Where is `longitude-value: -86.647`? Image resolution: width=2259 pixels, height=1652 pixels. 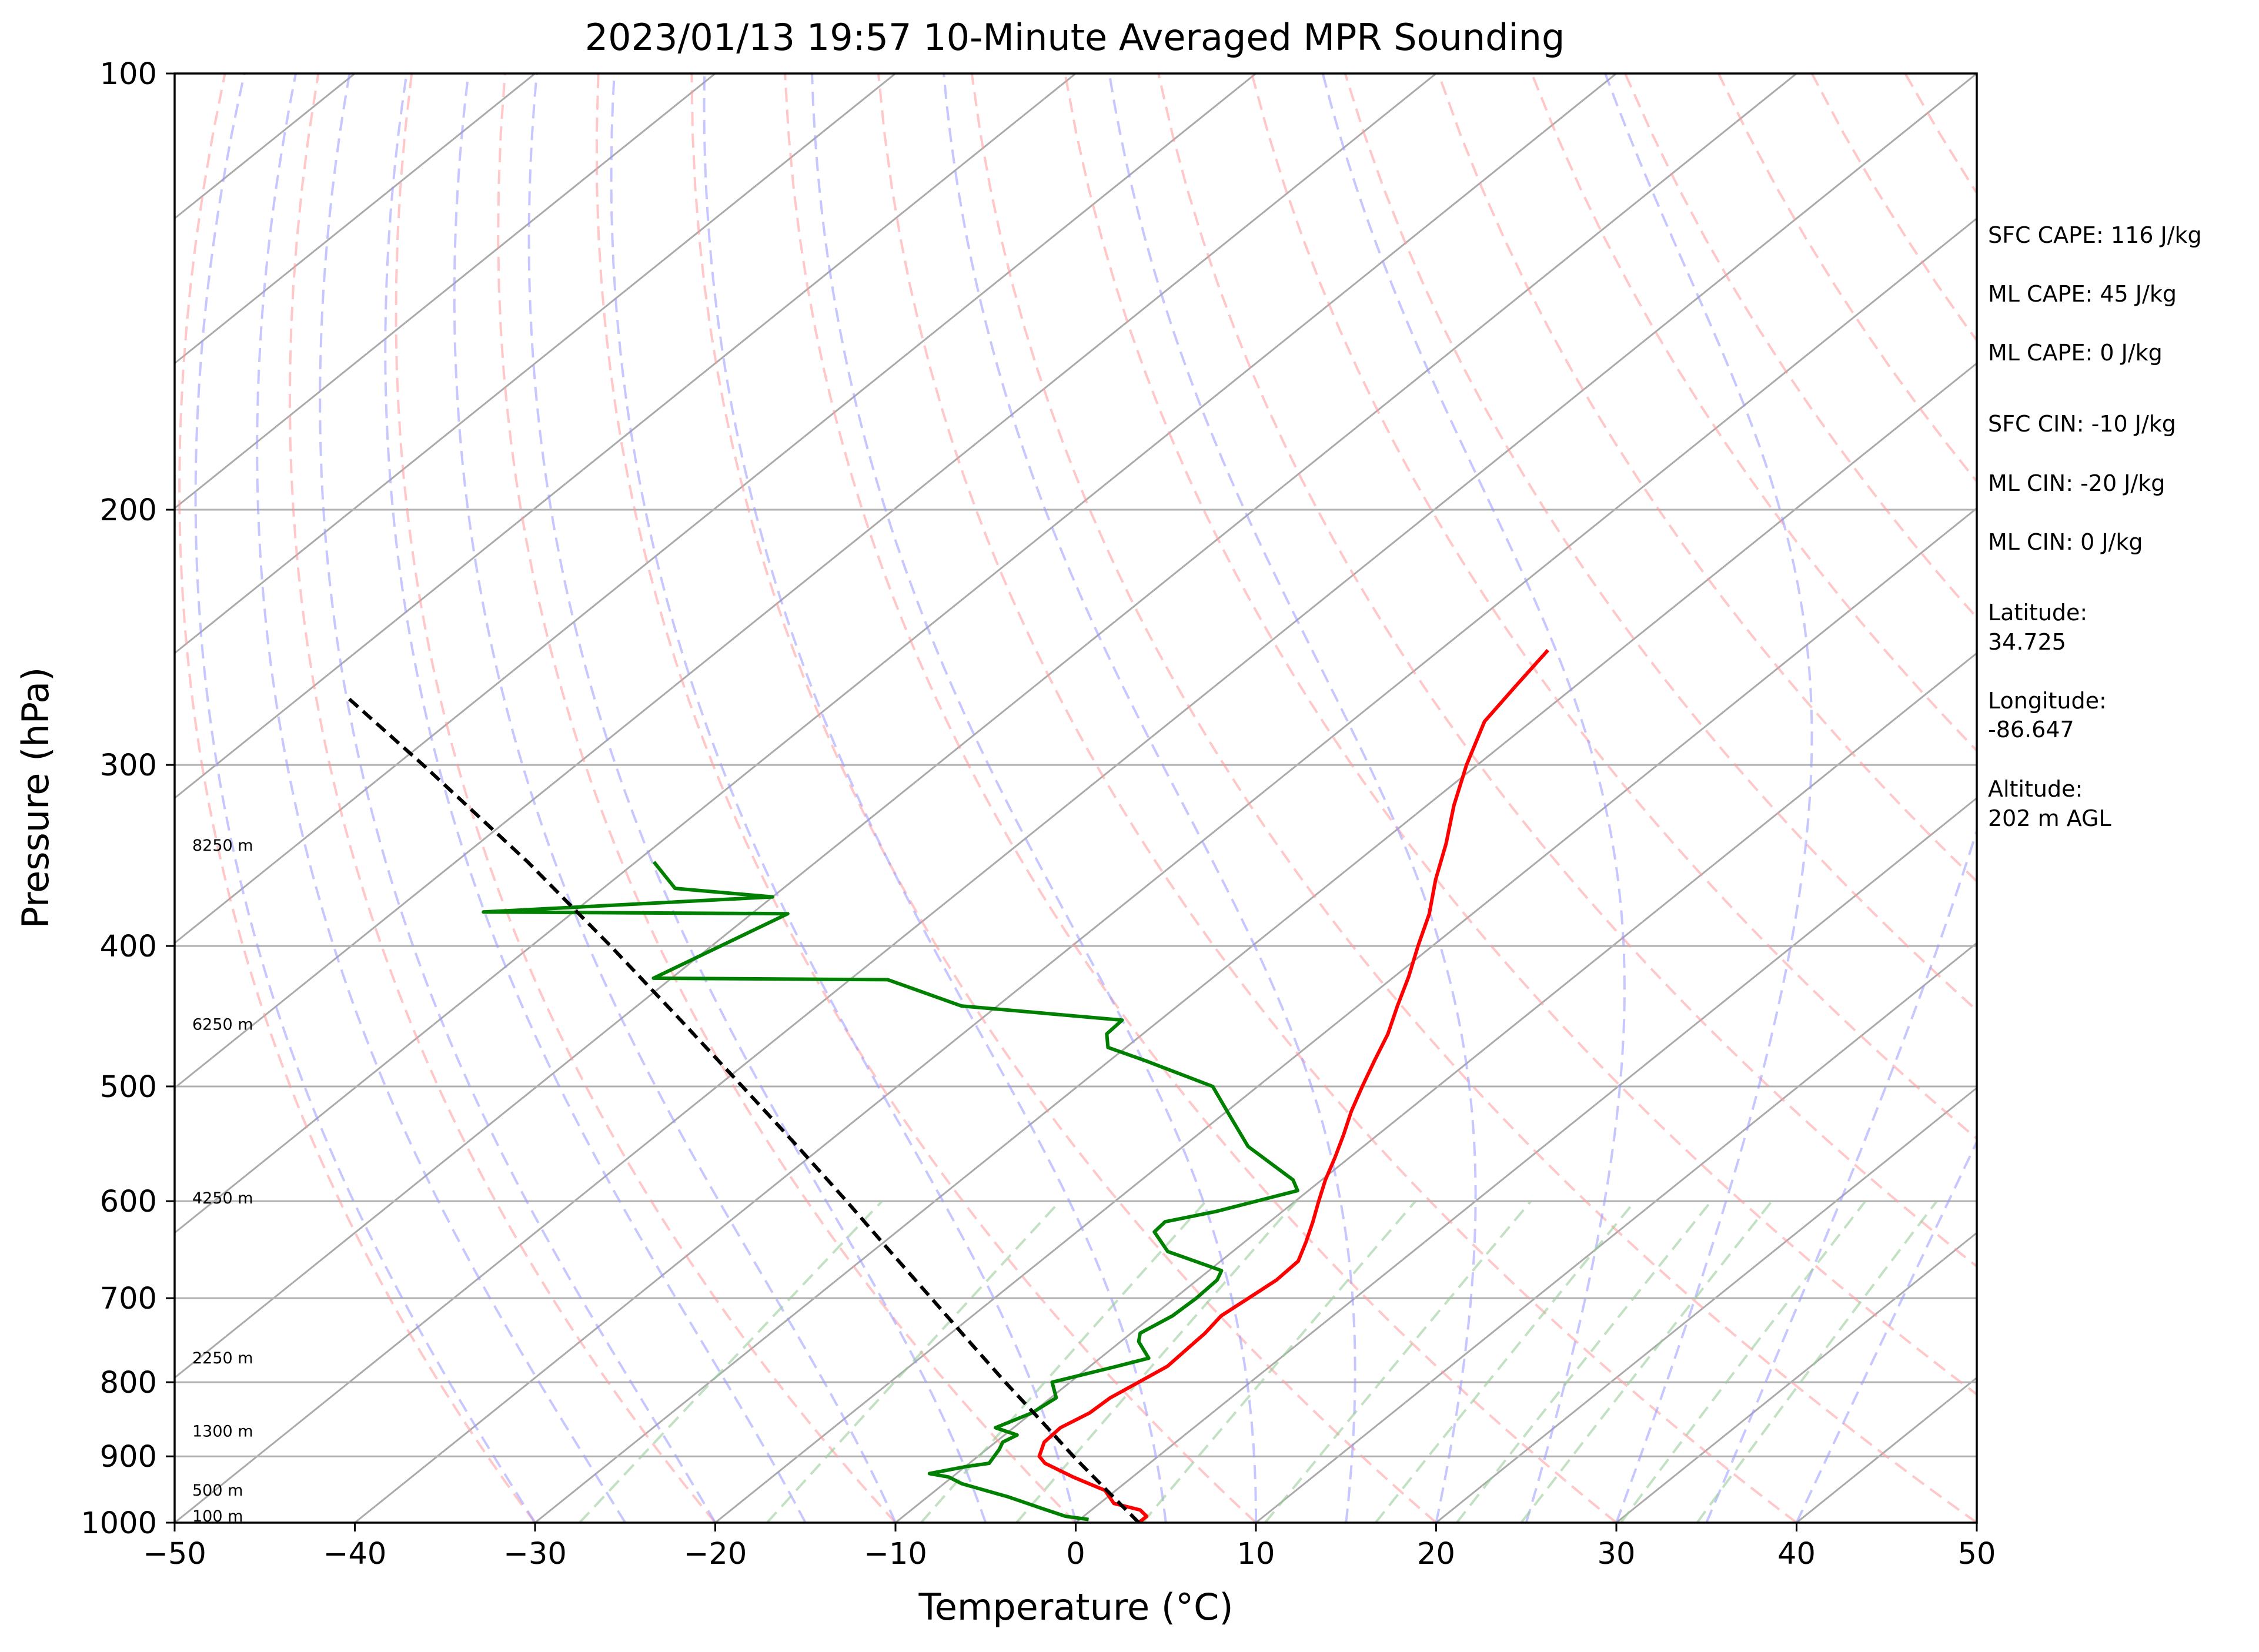 longitude-value: -86.647 is located at coordinates (2031, 730).